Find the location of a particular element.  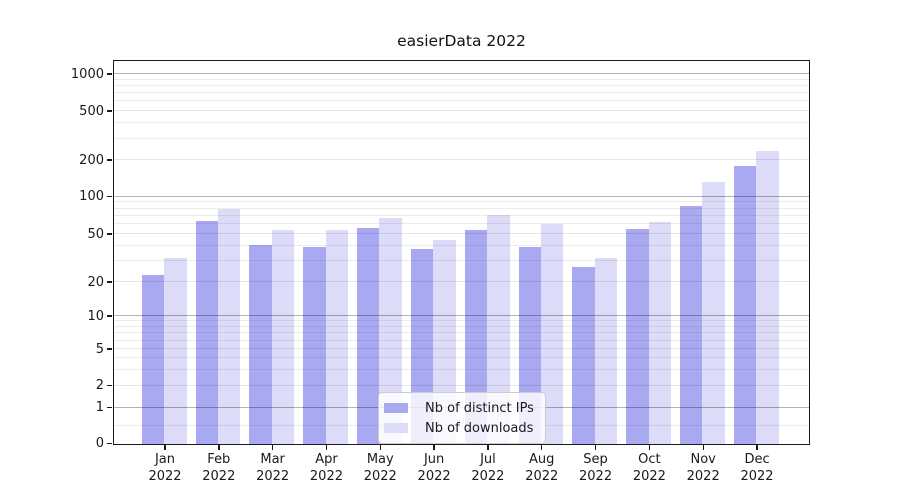

legend-item-downloads: Nb of downloads is located at coordinates (459, 428).